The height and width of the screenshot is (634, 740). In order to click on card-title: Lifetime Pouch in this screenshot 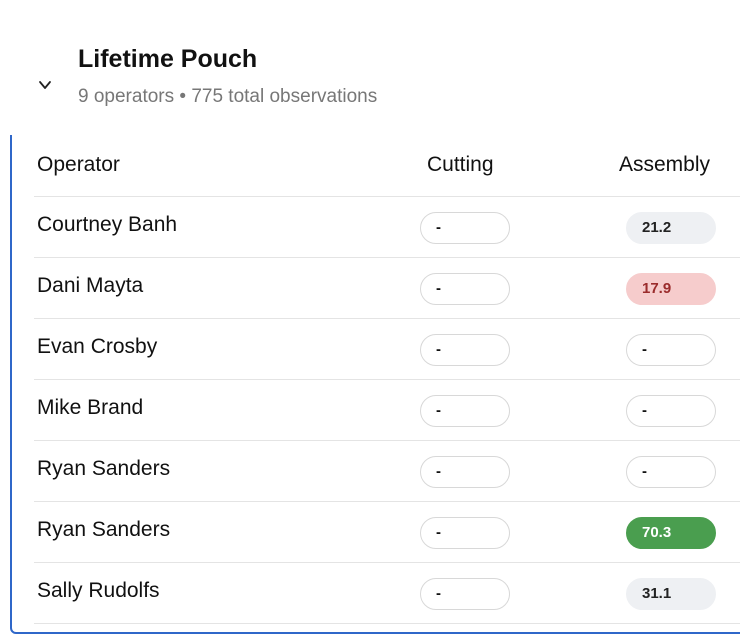, I will do `click(168, 59)`.